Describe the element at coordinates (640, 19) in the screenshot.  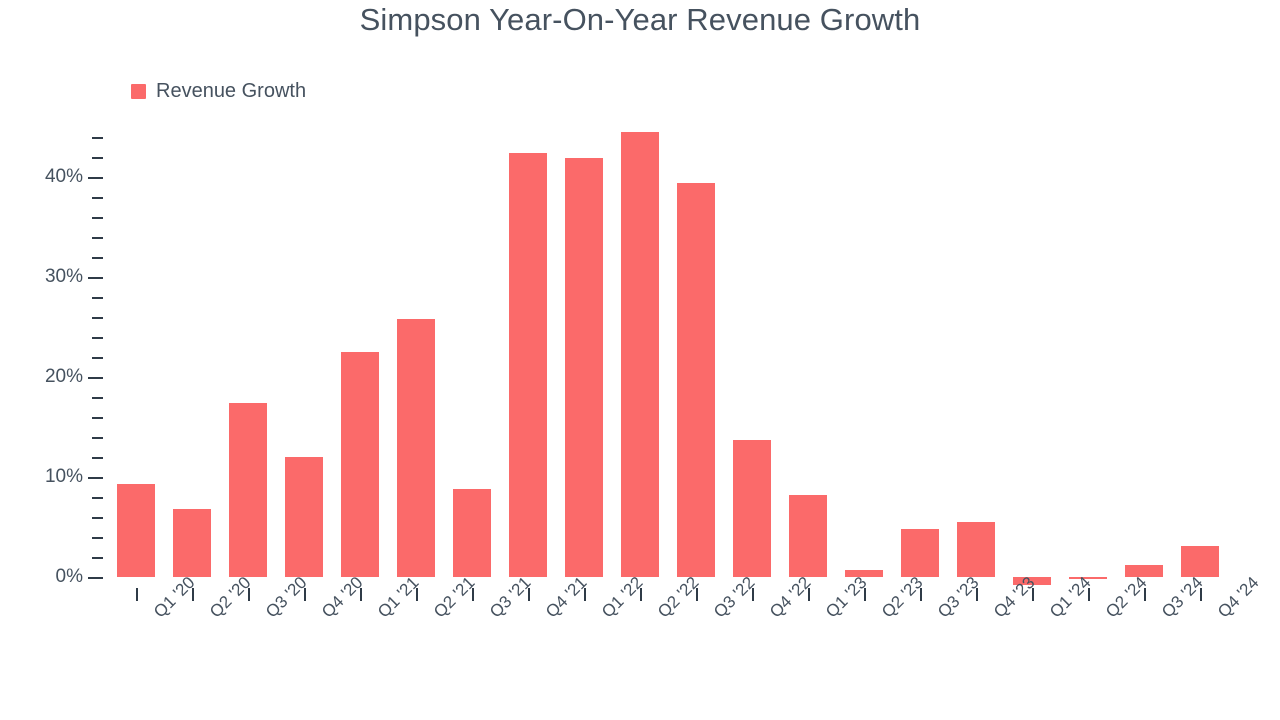
I see `chart-title: Simpson Year-On-Year Revenue Growth` at that location.